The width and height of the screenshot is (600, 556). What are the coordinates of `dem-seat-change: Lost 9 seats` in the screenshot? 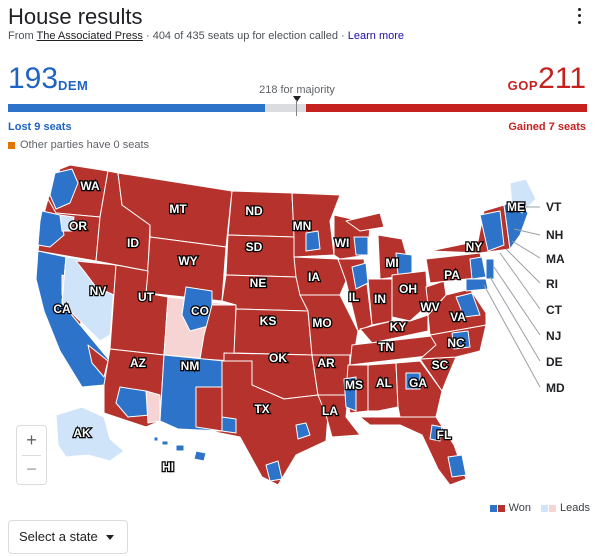 It's located at (40, 127).